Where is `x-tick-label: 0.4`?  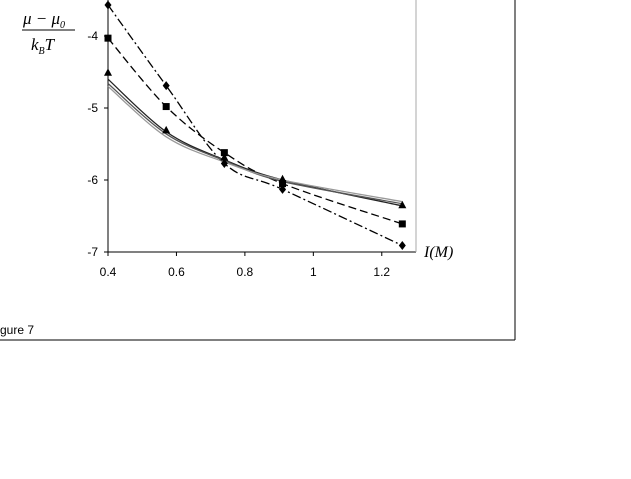 x-tick-label: 0.4 is located at coordinates (108, 272).